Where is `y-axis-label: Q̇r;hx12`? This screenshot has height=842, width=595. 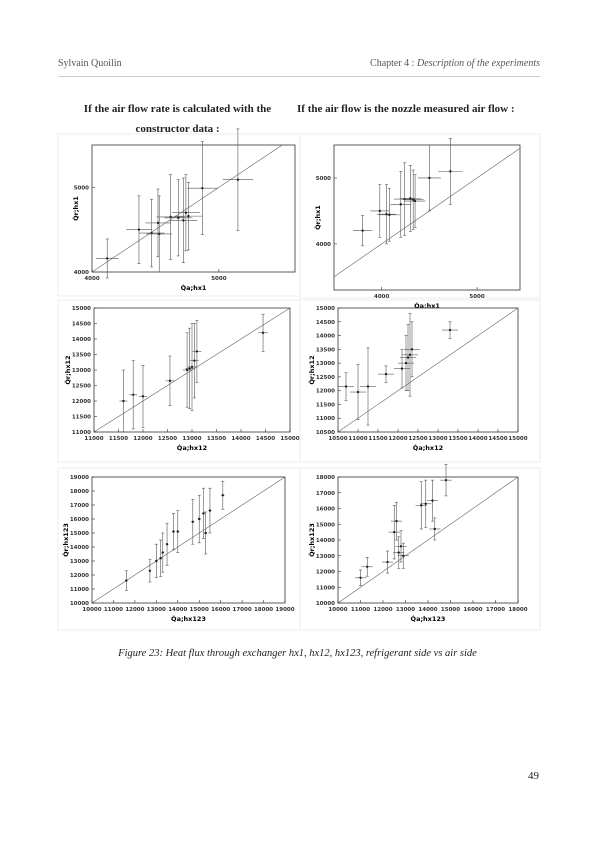
y-axis-label: Q̇r;hx12 is located at coordinates (68, 369).